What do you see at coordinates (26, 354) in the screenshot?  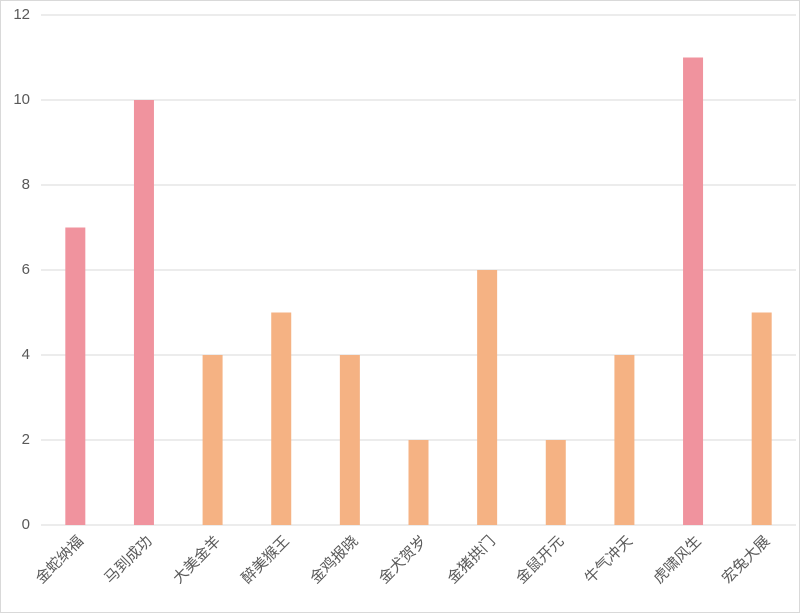 I see `y-tick-label: 4` at bounding box center [26, 354].